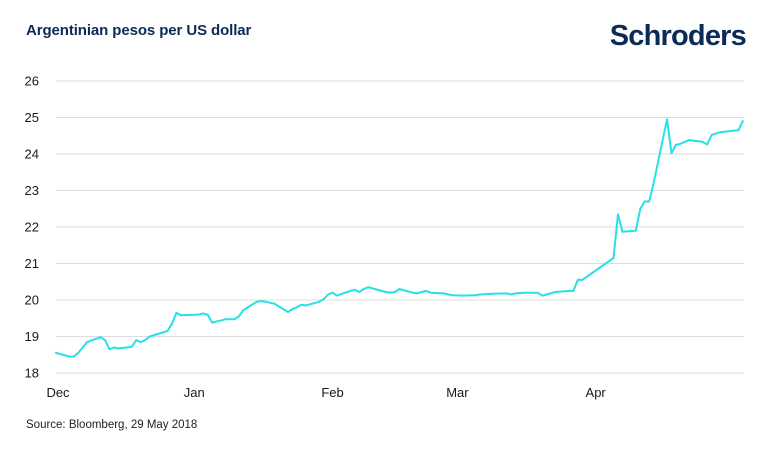  I want to click on y-tick-label: 25, so click(32, 117).